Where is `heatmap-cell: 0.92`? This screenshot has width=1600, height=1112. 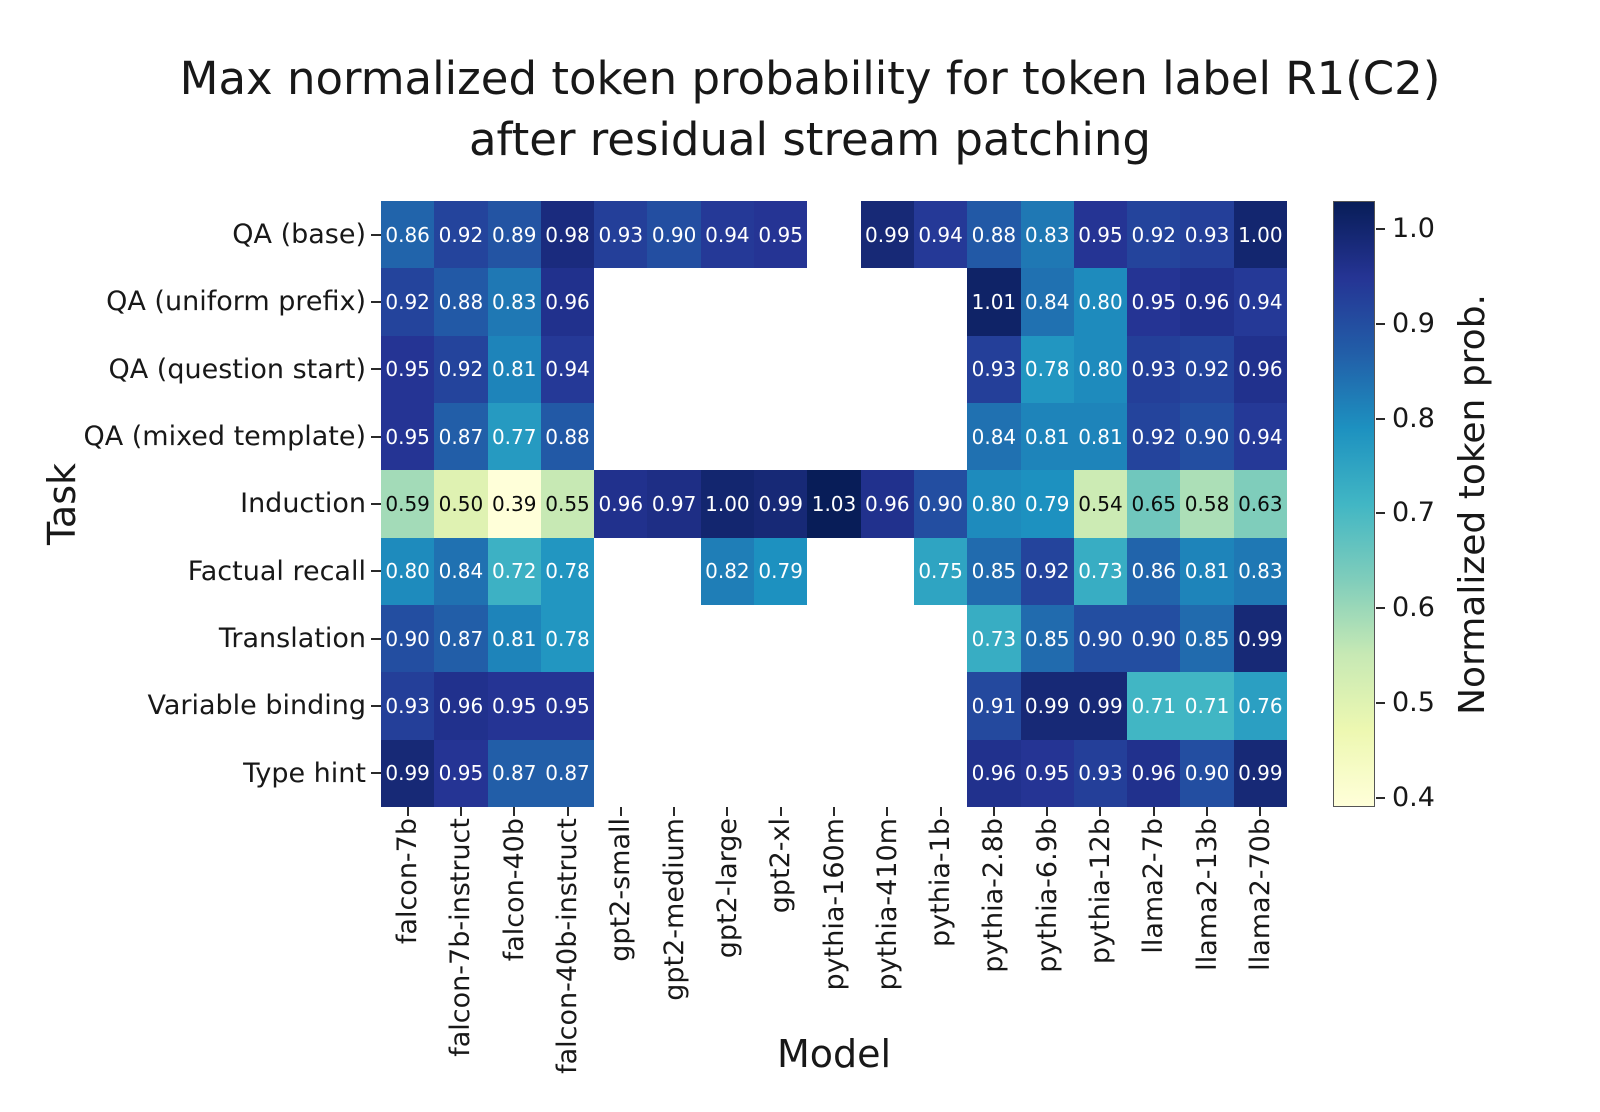
heatmap-cell: 0.92 is located at coordinates (1207, 369).